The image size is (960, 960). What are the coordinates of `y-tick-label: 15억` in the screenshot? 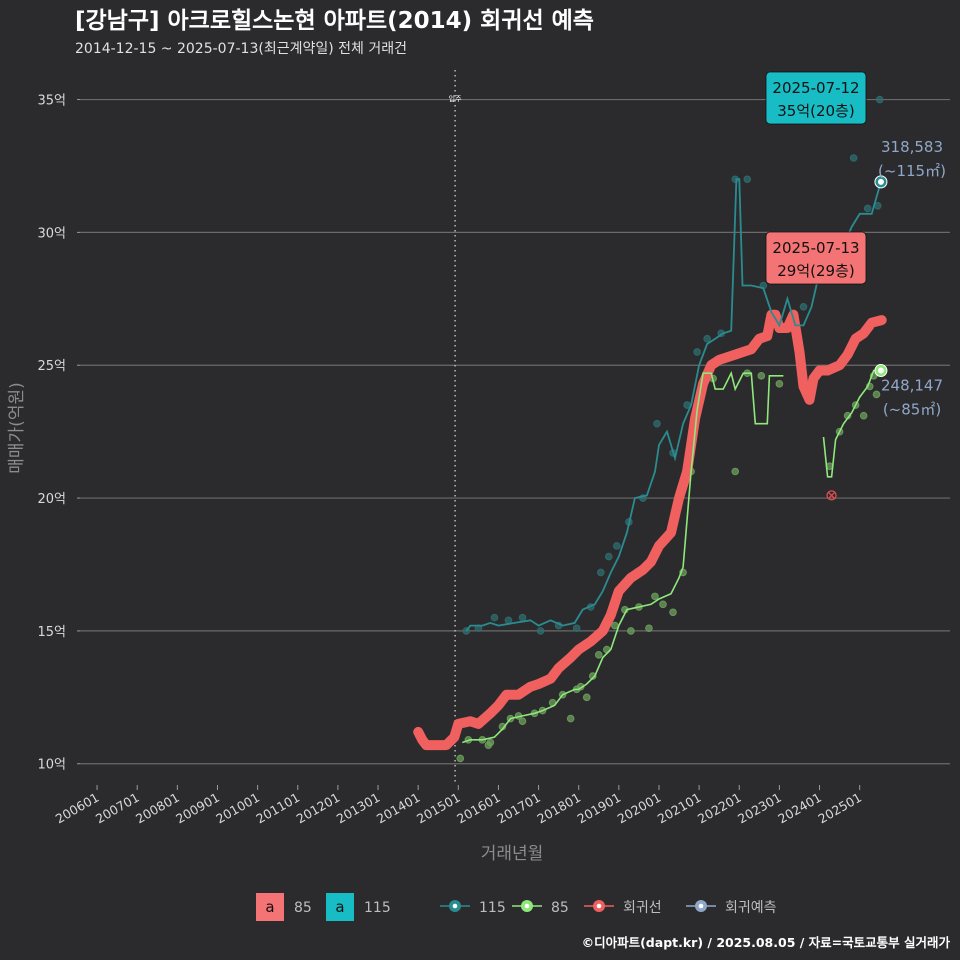 It's located at (51, 632).